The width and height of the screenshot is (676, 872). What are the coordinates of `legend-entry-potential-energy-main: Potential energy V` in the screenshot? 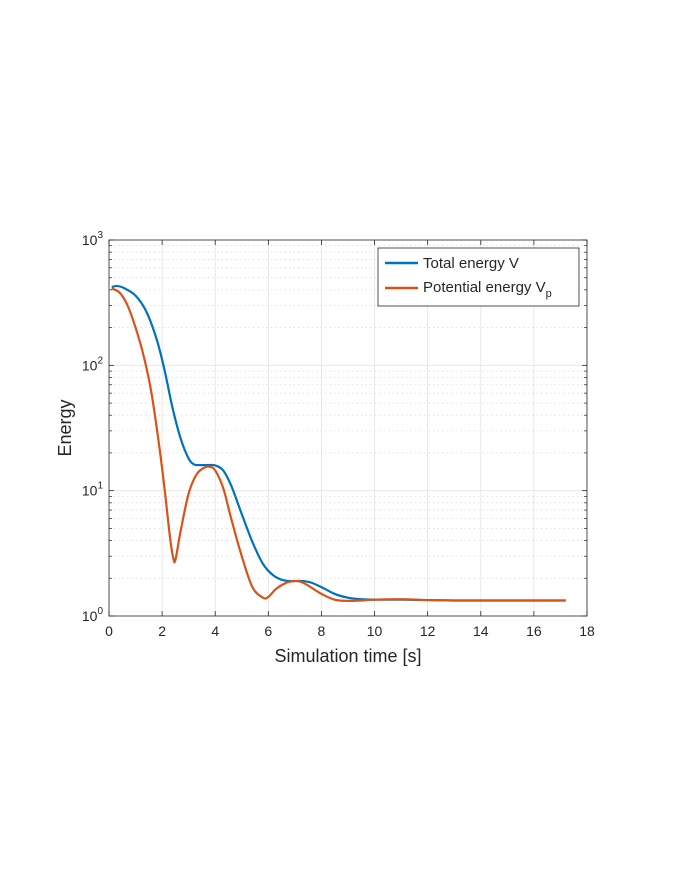 It's located at (484, 287).